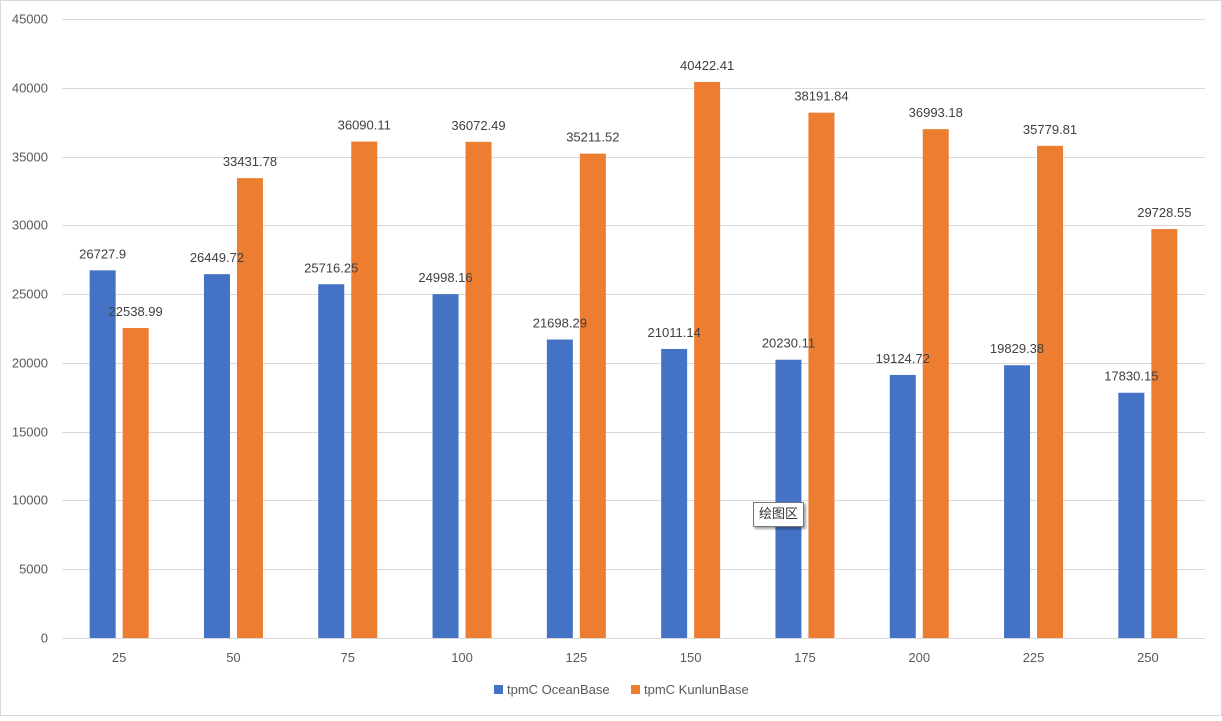  I want to click on x-tick-label: 175, so click(805, 657).